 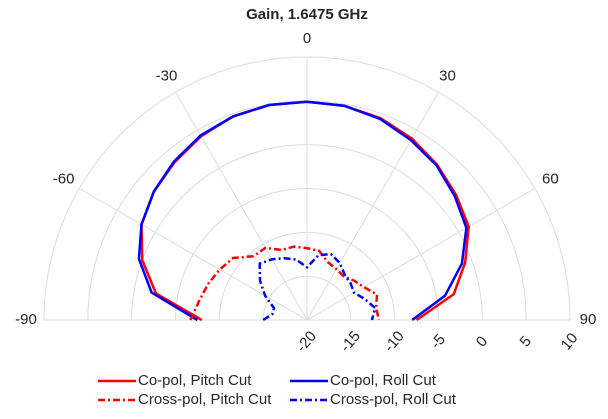 I want to click on r-tick-label: -15, so click(x=350, y=342).